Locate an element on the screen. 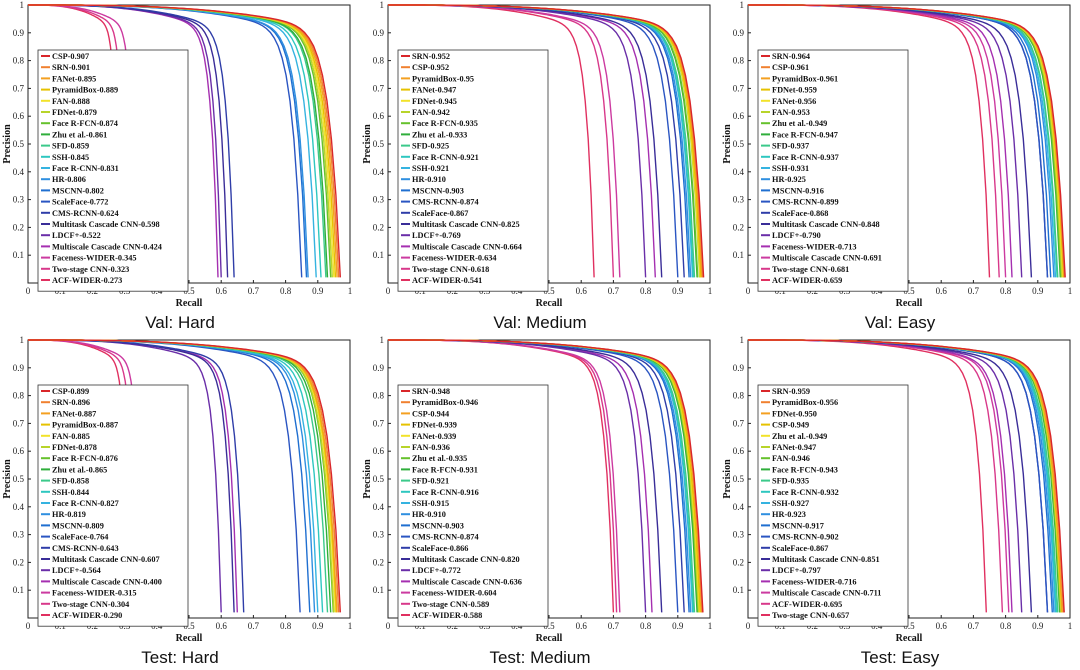 This screenshot has width=1080, height=670. legend-label: Face R-FCN-0.931 is located at coordinates (445, 469).